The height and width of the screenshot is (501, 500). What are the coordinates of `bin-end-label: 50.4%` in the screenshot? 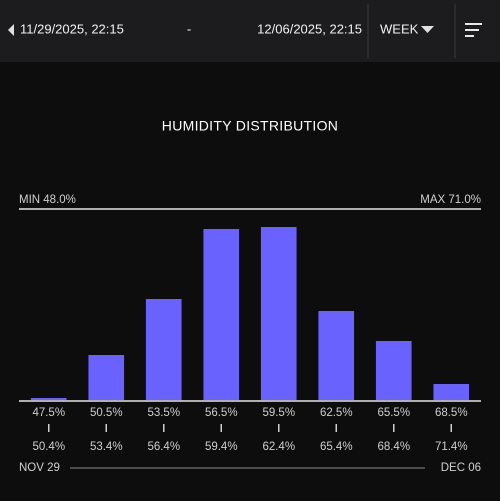 It's located at (48, 447).